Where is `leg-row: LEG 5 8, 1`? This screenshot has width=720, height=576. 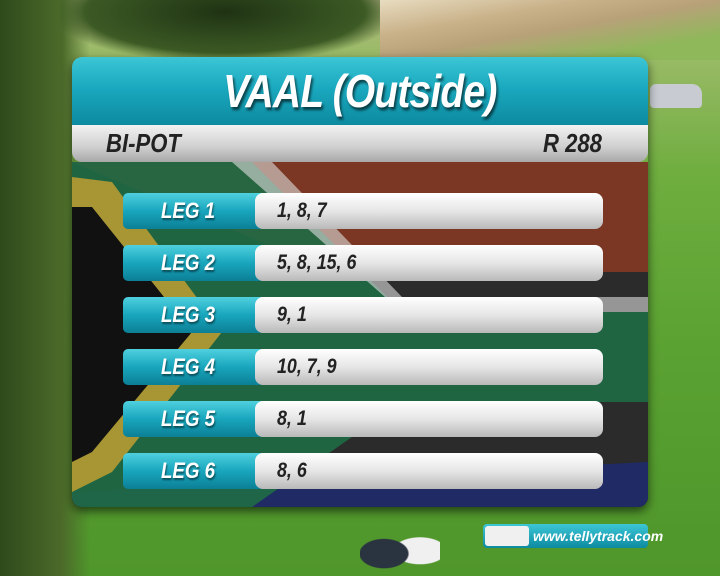 leg-row: LEG 5 8, 1 is located at coordinates (363, 419).